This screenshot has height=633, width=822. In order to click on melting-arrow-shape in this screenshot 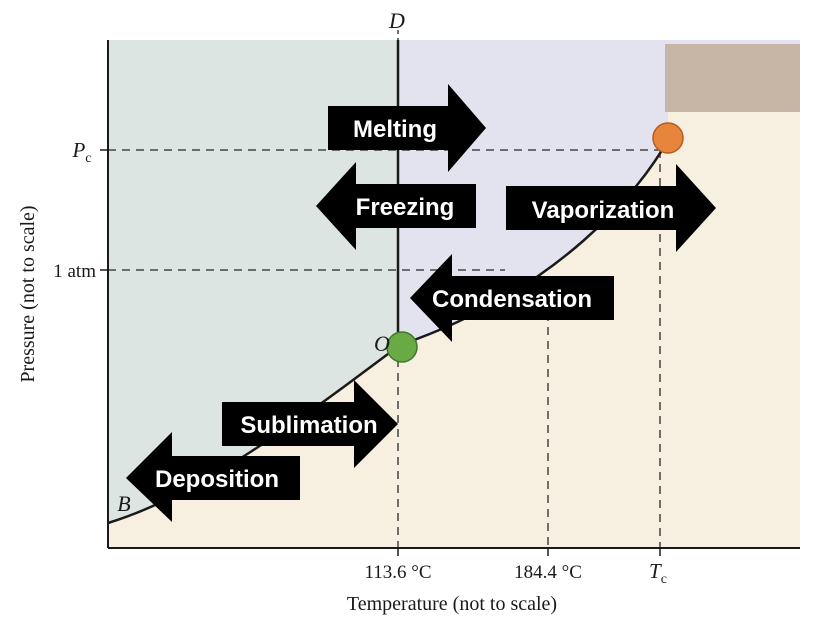, I will do `click(407, 128)`.